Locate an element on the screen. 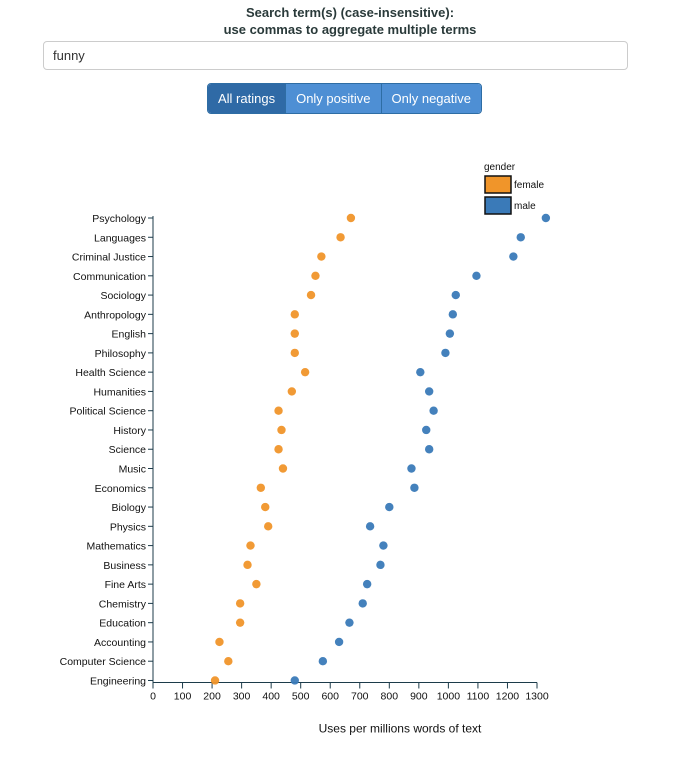 The width and height of the screenshot is (700, 762). y-tick-label: Computer Science is located at coordinates (103, 662).